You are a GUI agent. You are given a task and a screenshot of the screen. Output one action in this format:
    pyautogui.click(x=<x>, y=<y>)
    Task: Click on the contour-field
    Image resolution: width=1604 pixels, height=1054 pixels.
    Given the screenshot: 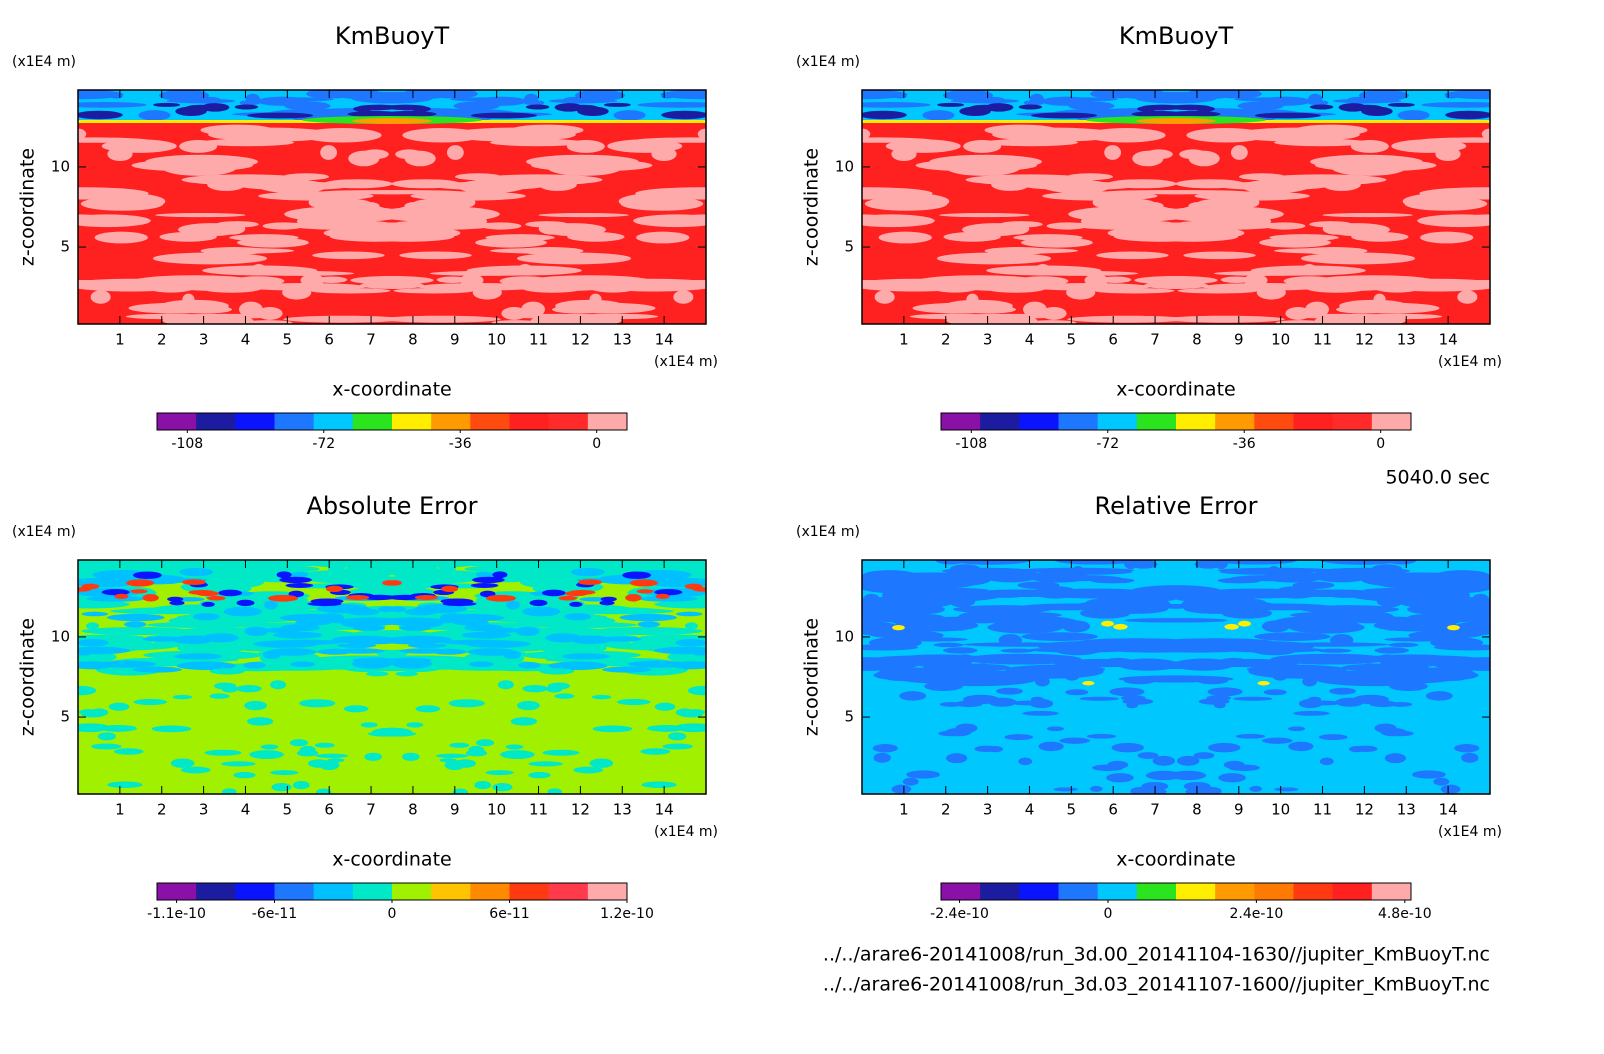 What is the action you would take?
    pyautogui.click(x=392, y=207)
    